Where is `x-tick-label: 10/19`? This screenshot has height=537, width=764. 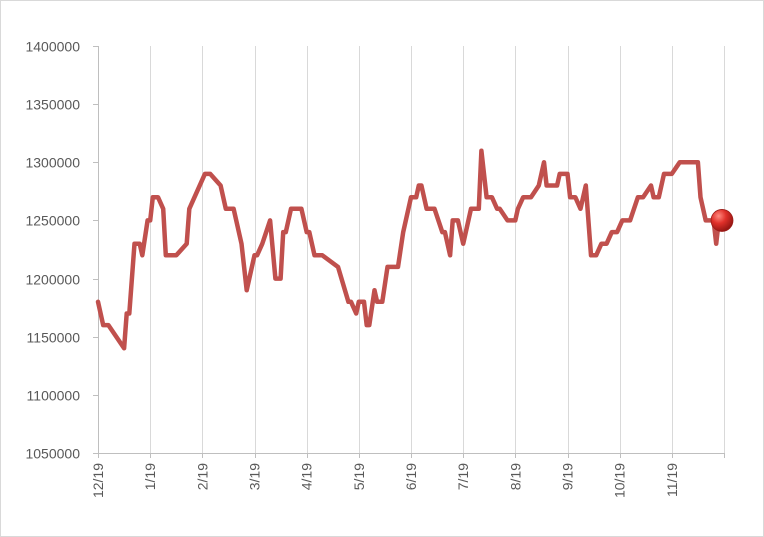 x-tick-label: 10/19 is located at coordinates (620, 480).